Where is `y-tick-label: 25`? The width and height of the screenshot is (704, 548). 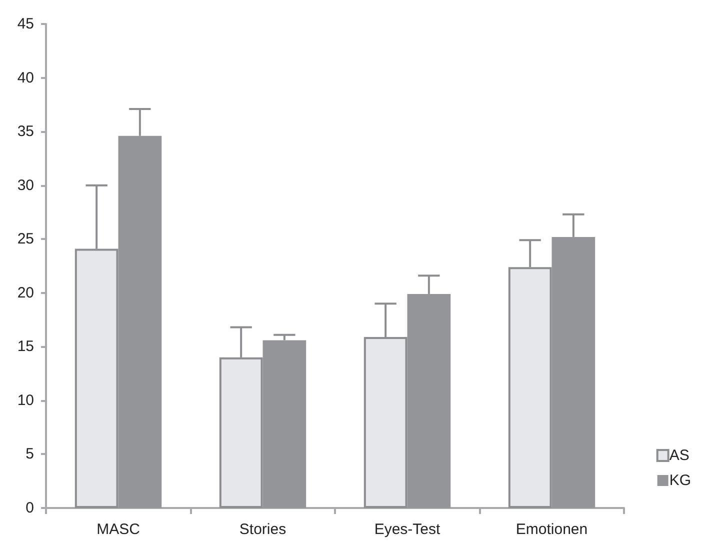 y-tick-label: 25 is located at coordinates (25, 239).